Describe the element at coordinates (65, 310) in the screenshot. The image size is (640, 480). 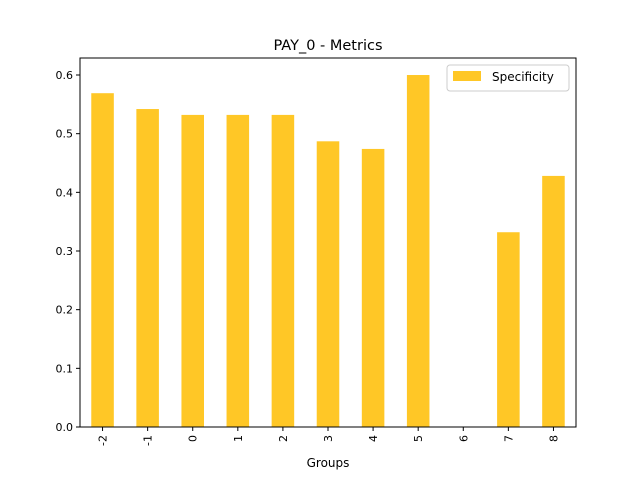
I see `y-tick-label: 0.2` at that location.